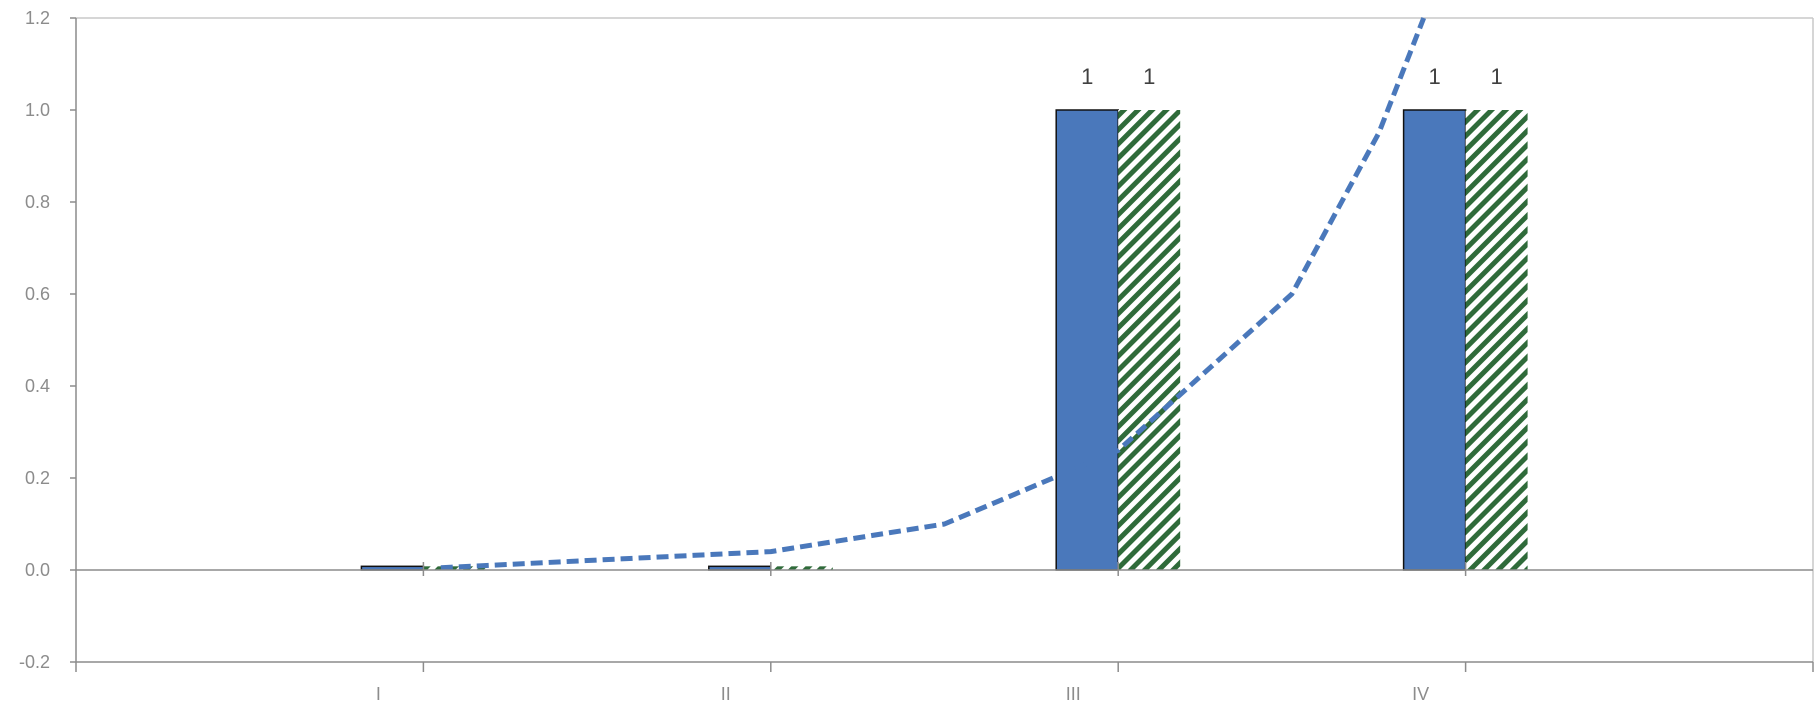 The image size is (1820, 708). I want to click on y-tick-label: -0.2, so click(34, 662).